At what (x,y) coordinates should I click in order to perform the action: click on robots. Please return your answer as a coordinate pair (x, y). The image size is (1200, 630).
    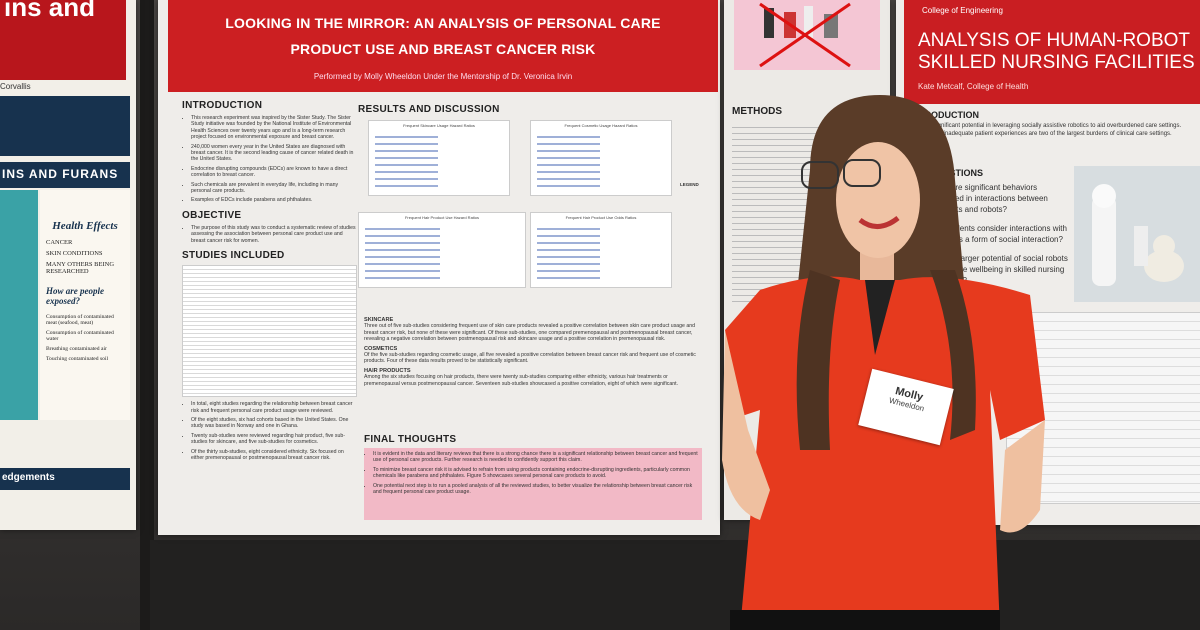
    Looking at the image, I should click on (1138, 235).